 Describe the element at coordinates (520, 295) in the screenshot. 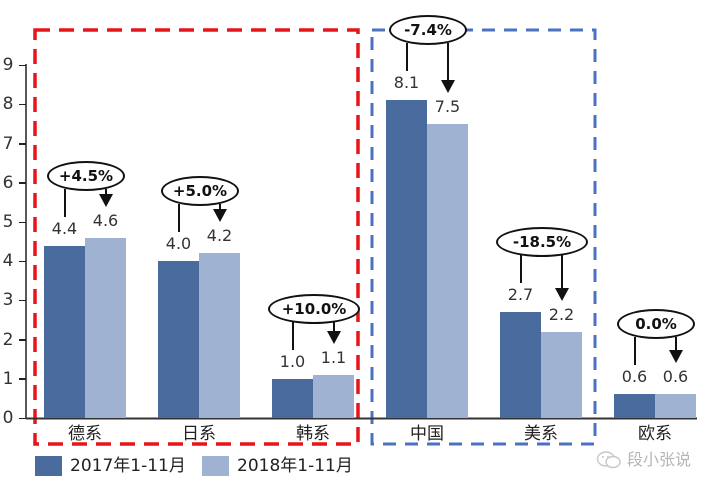

I see `value-label-2017: 2.7` at that location.